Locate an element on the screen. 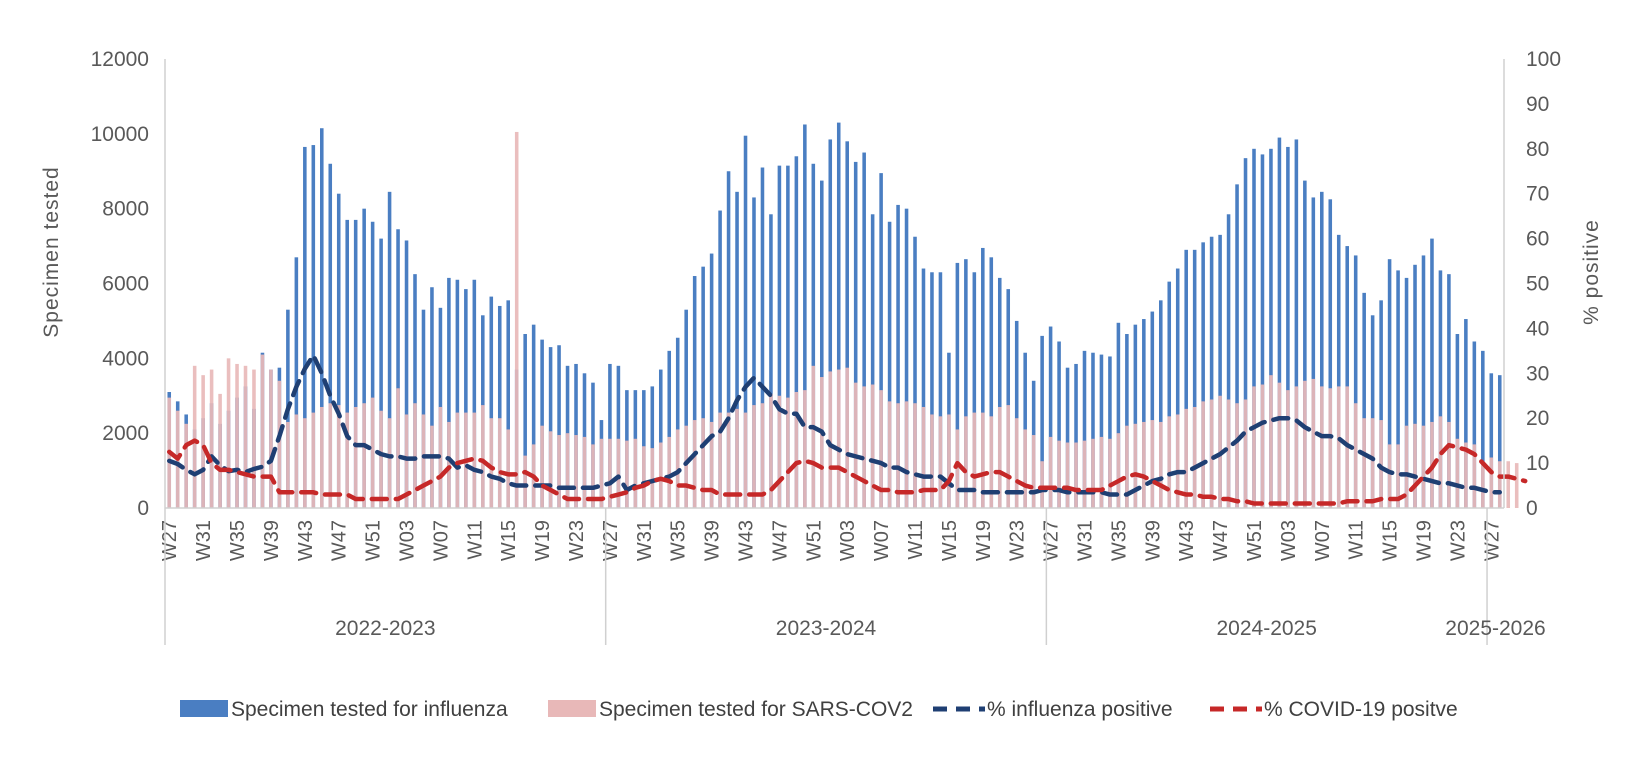 This screenshot has width=1633, height=758. x-tick-label: W43 is located at coordinates (1187, 540).